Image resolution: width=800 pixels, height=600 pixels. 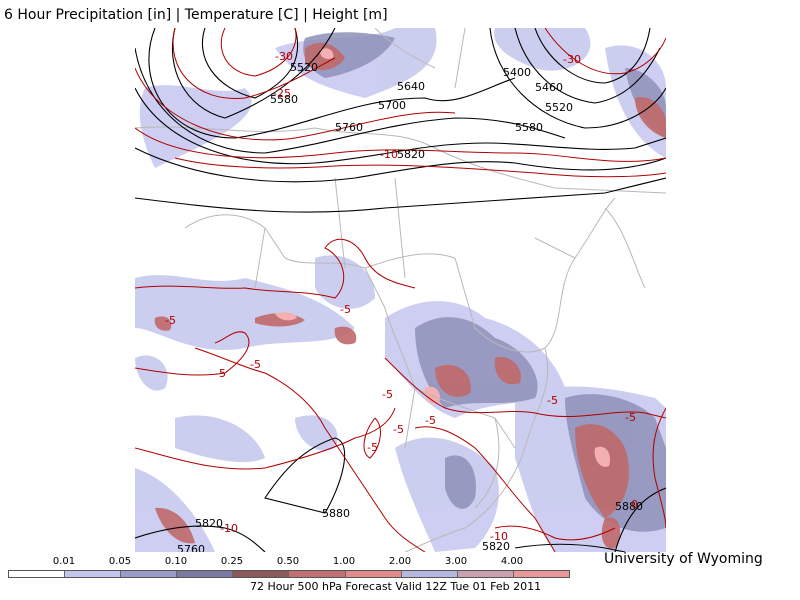 I want to click on legend-tick: 0.01, so click(x=64, y=561).